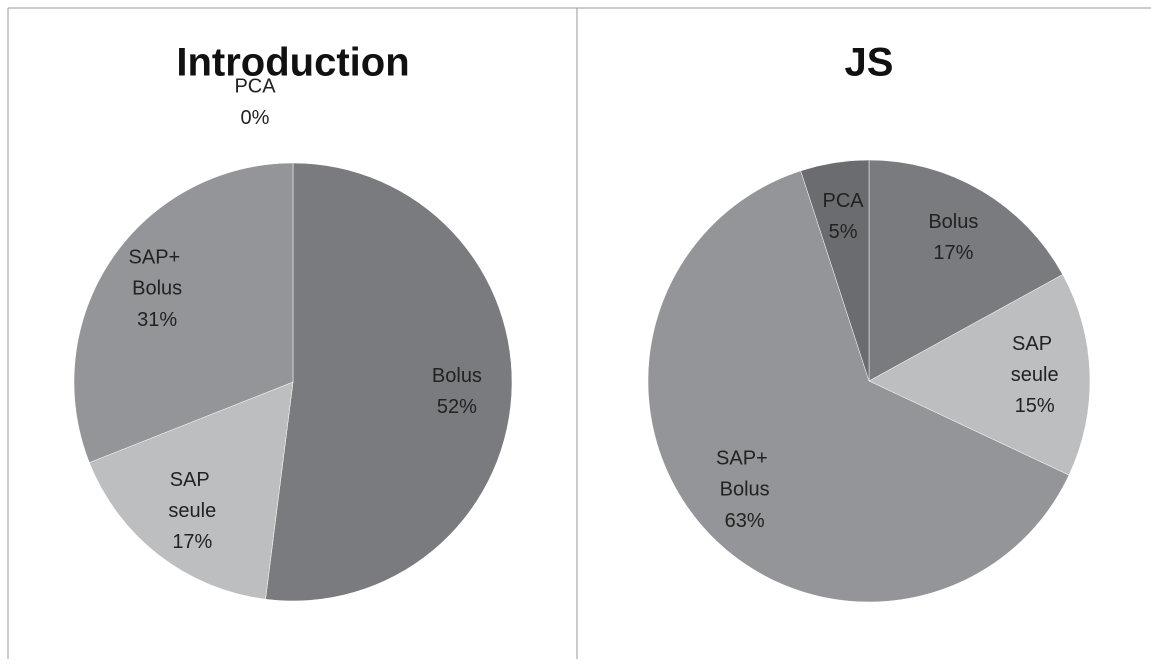 The height and width of the screenshot is (664, 1151). What do you see at coordinates (869, 63) in the screenshot?
I see `chart-title: JS` at bounding box center [869, 63].